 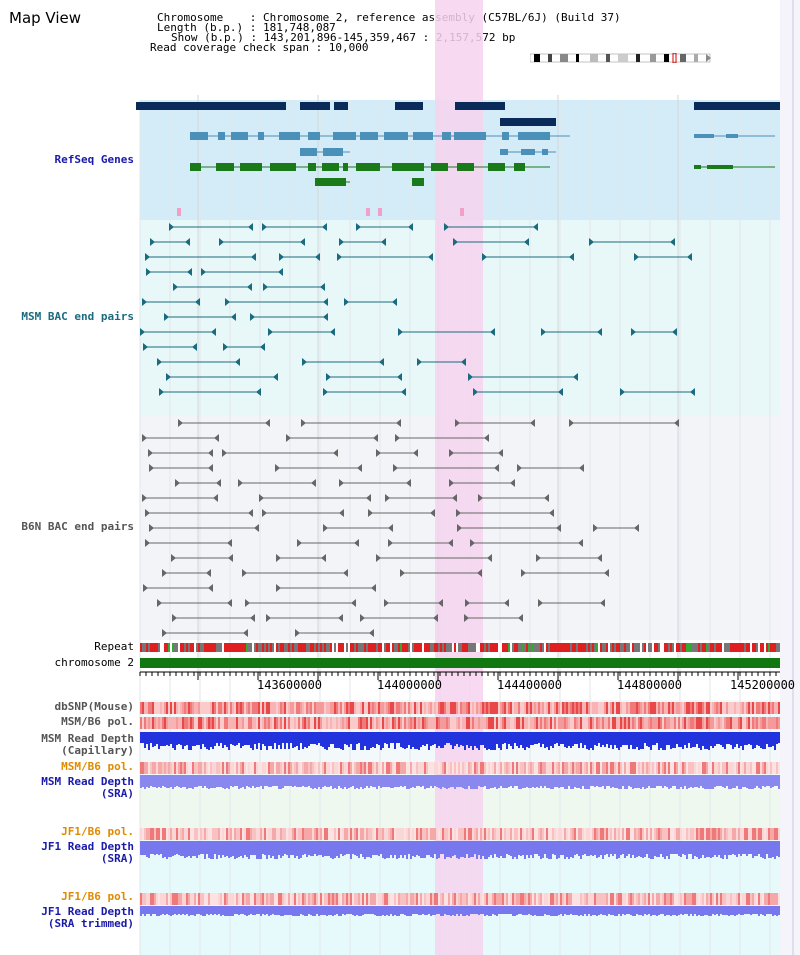 What do you see at coordinates (621, 58) in the screenshot?
I see `chromosome-ideogram` at bounding box center [621, 58].